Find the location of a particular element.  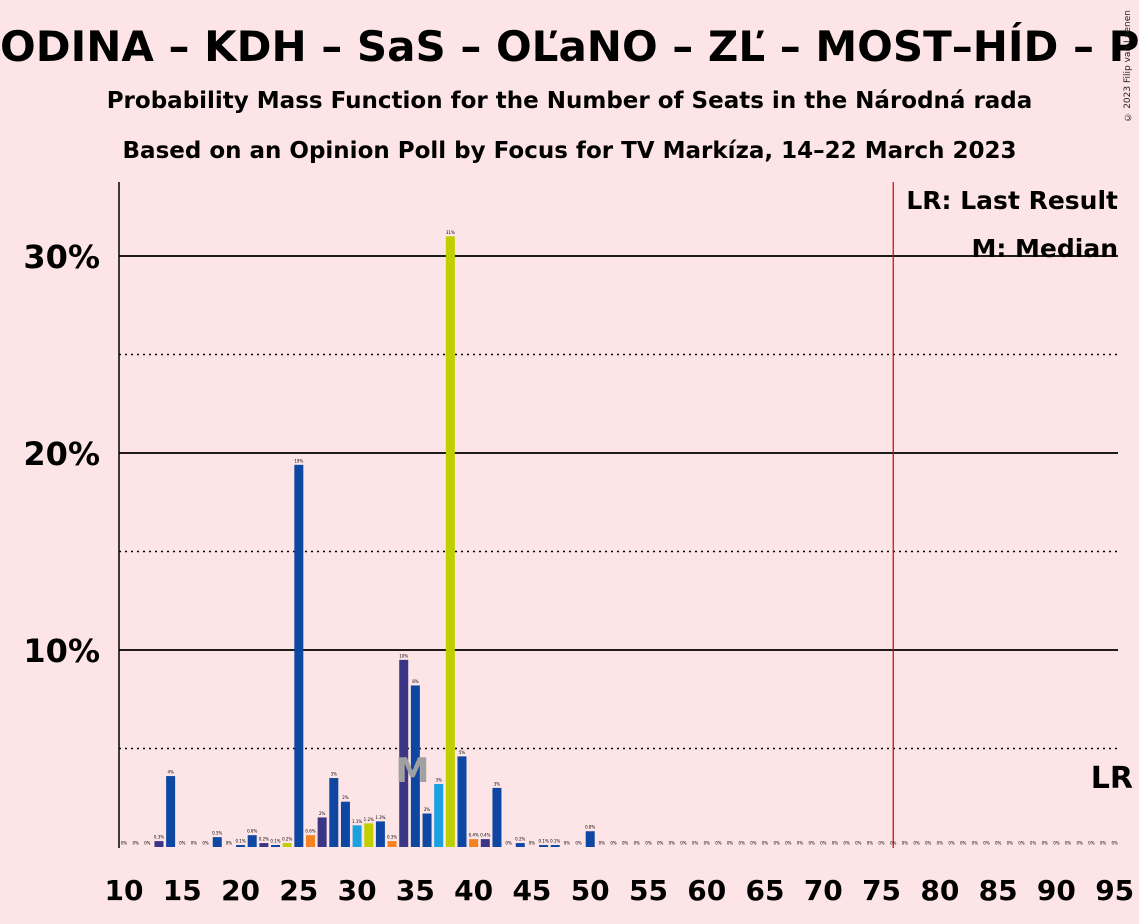

data-label-seat-23: 0.1% is located at coordinates (275, 841).